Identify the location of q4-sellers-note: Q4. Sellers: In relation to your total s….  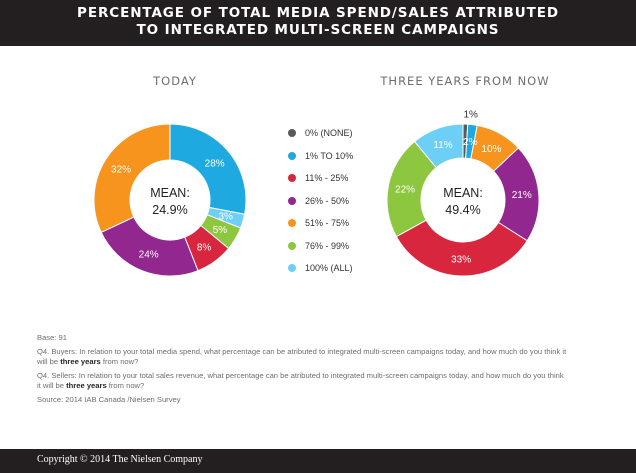
(302, 381).